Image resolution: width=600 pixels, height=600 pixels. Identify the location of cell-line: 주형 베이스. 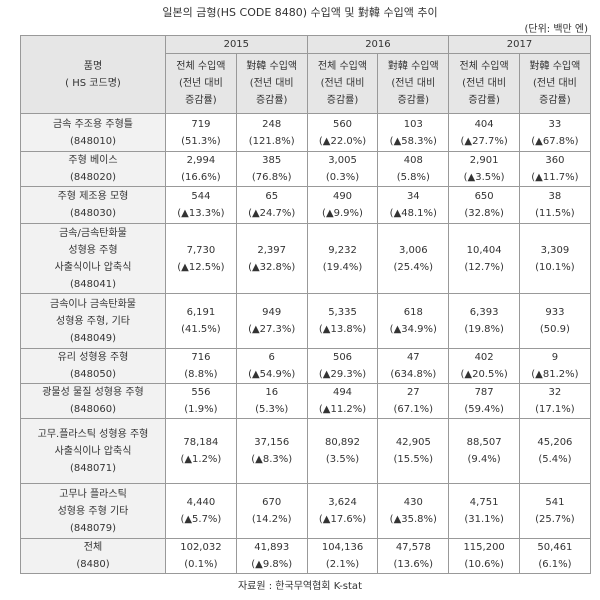
(93, 160).